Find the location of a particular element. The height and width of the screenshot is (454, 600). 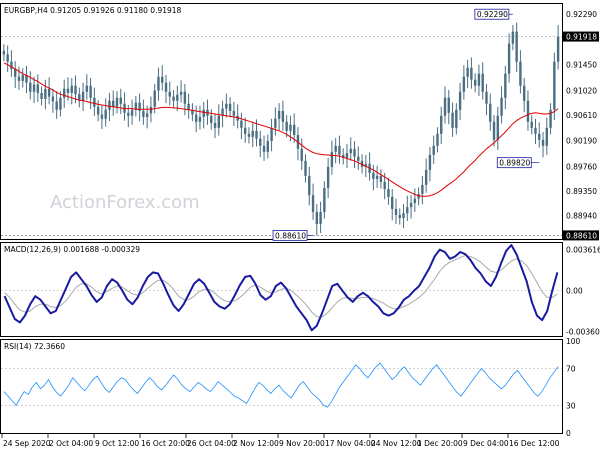

current-price-box is located at coordinates (581, 36).